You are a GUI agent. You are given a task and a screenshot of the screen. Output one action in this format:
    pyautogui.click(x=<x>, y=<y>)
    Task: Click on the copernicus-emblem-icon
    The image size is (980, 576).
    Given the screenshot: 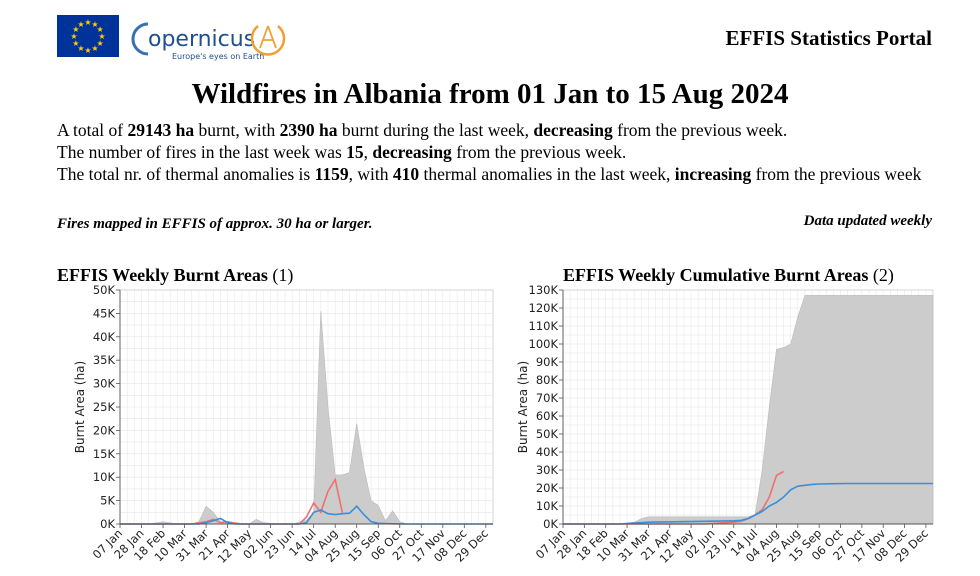 What is the action you would take?
    pyautogui.click(x=268, y=40)
    